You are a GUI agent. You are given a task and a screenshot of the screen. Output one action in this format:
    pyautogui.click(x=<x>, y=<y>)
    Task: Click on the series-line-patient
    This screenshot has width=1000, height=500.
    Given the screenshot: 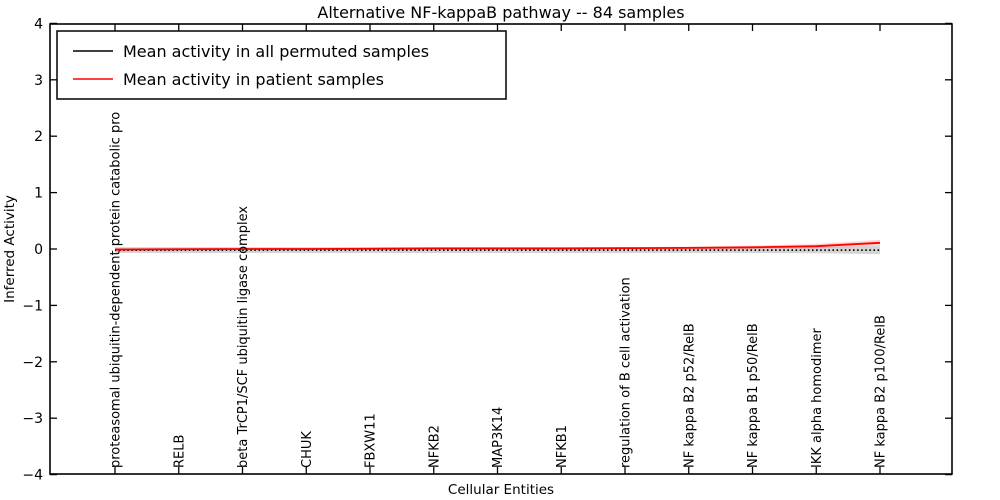 What is the action you would take?
    pyautogui.click(x=497, y=246)
    